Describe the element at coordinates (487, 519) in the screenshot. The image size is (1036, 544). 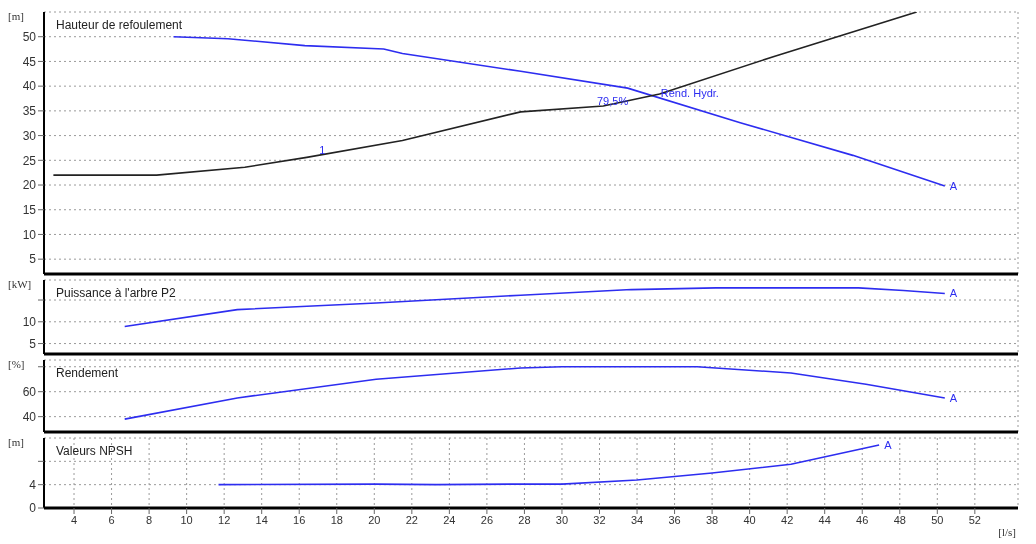
I see `x-tick-label: 26` at that location.